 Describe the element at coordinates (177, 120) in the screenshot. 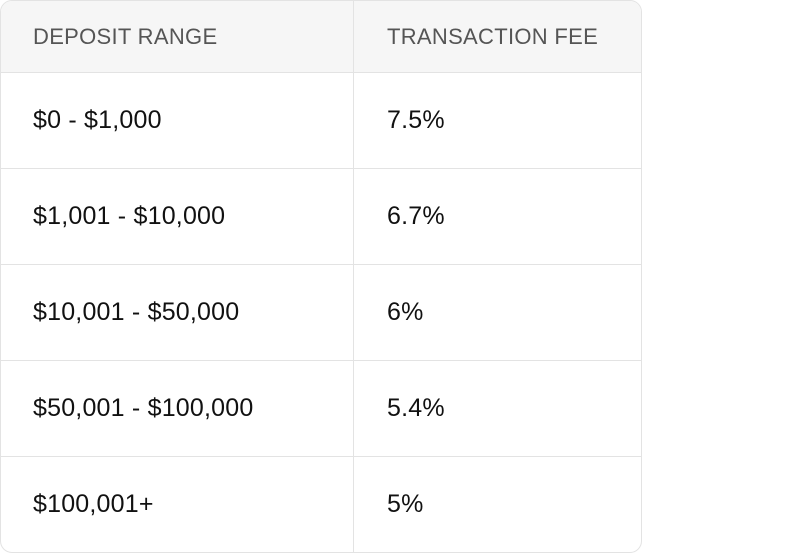

I see `deposit-range-cell: $0 - $1,000` at that location.